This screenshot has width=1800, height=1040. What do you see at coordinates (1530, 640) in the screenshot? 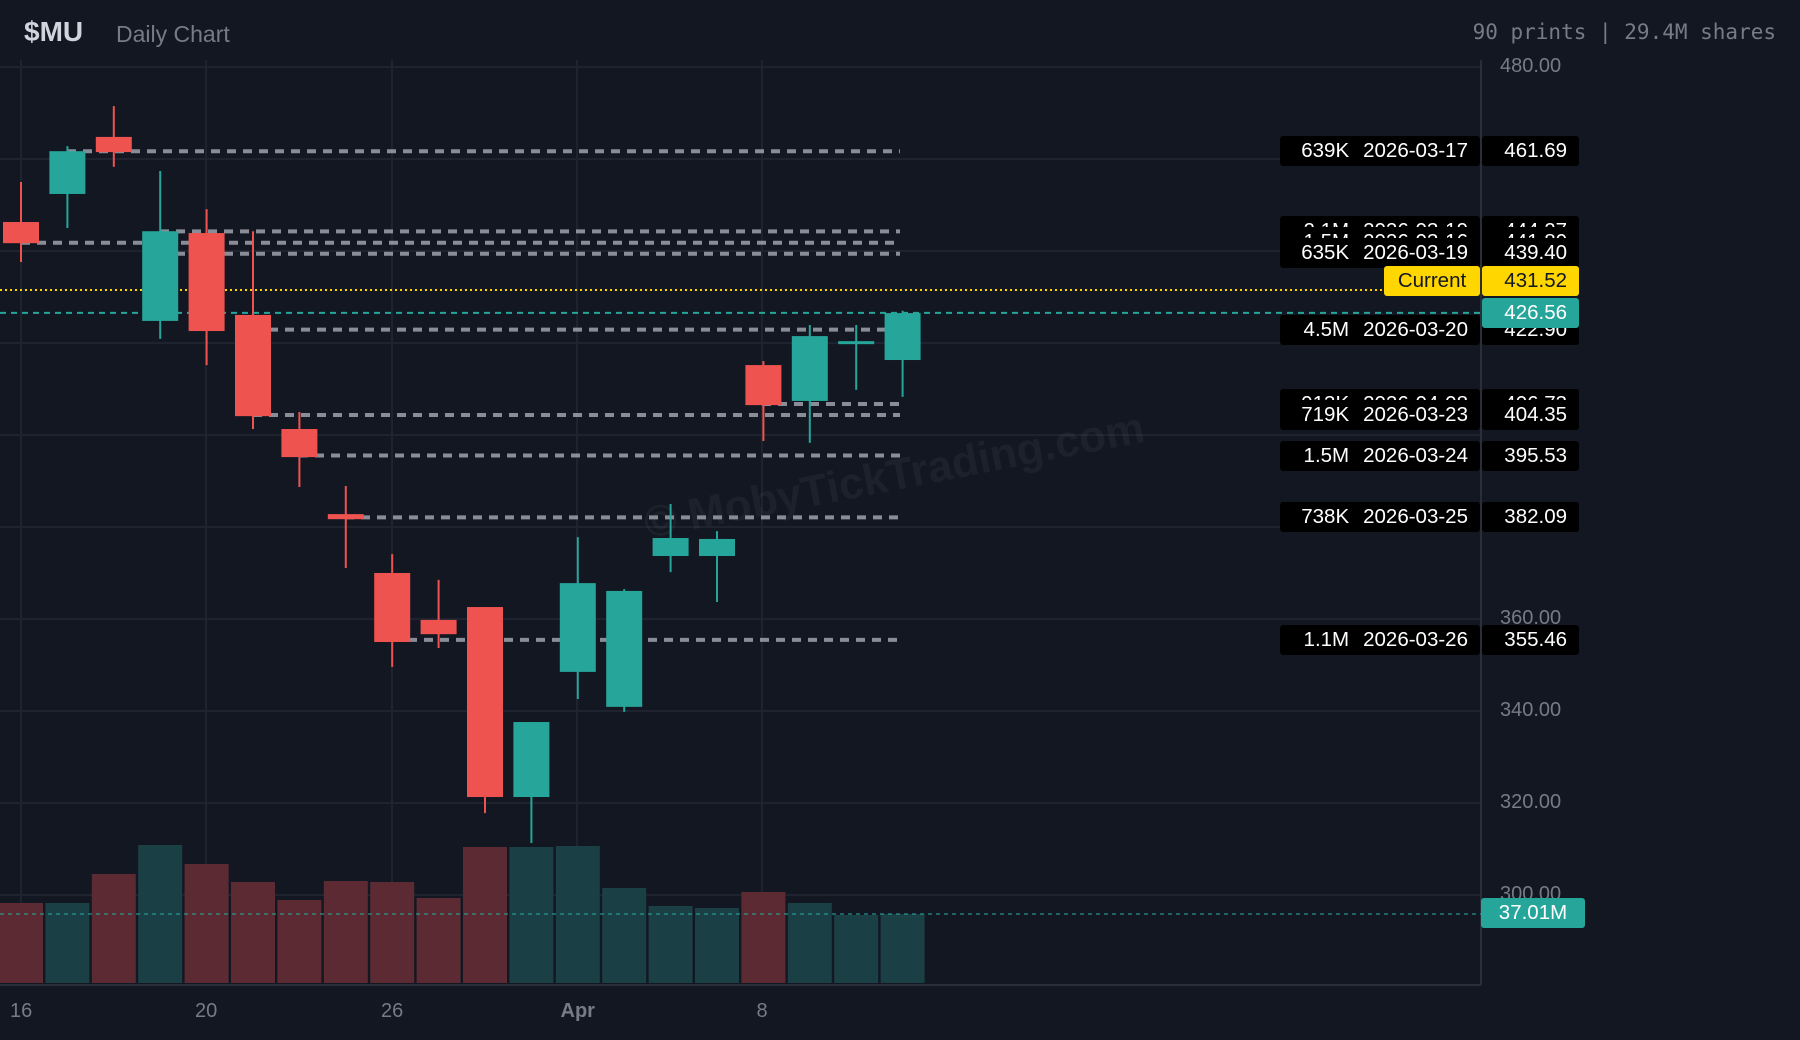
I see `level-price: 355.46` at bounding box center [1530, 640].